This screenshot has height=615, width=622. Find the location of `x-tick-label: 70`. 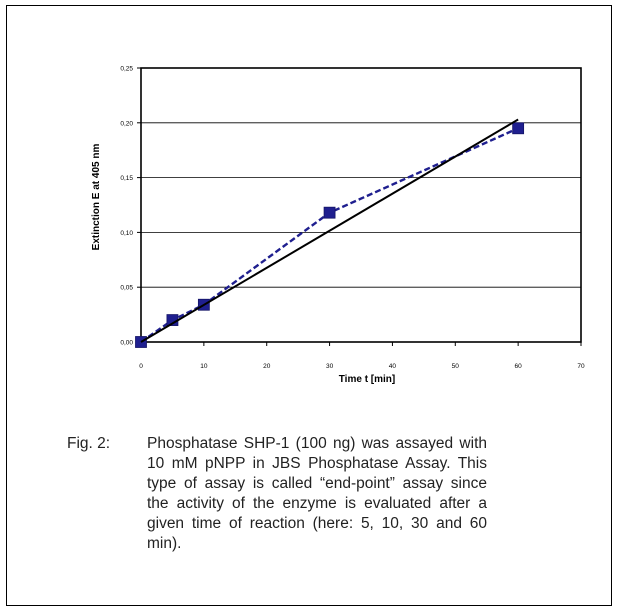

x-tick-label: 70 is located at coordinates (581, 366).